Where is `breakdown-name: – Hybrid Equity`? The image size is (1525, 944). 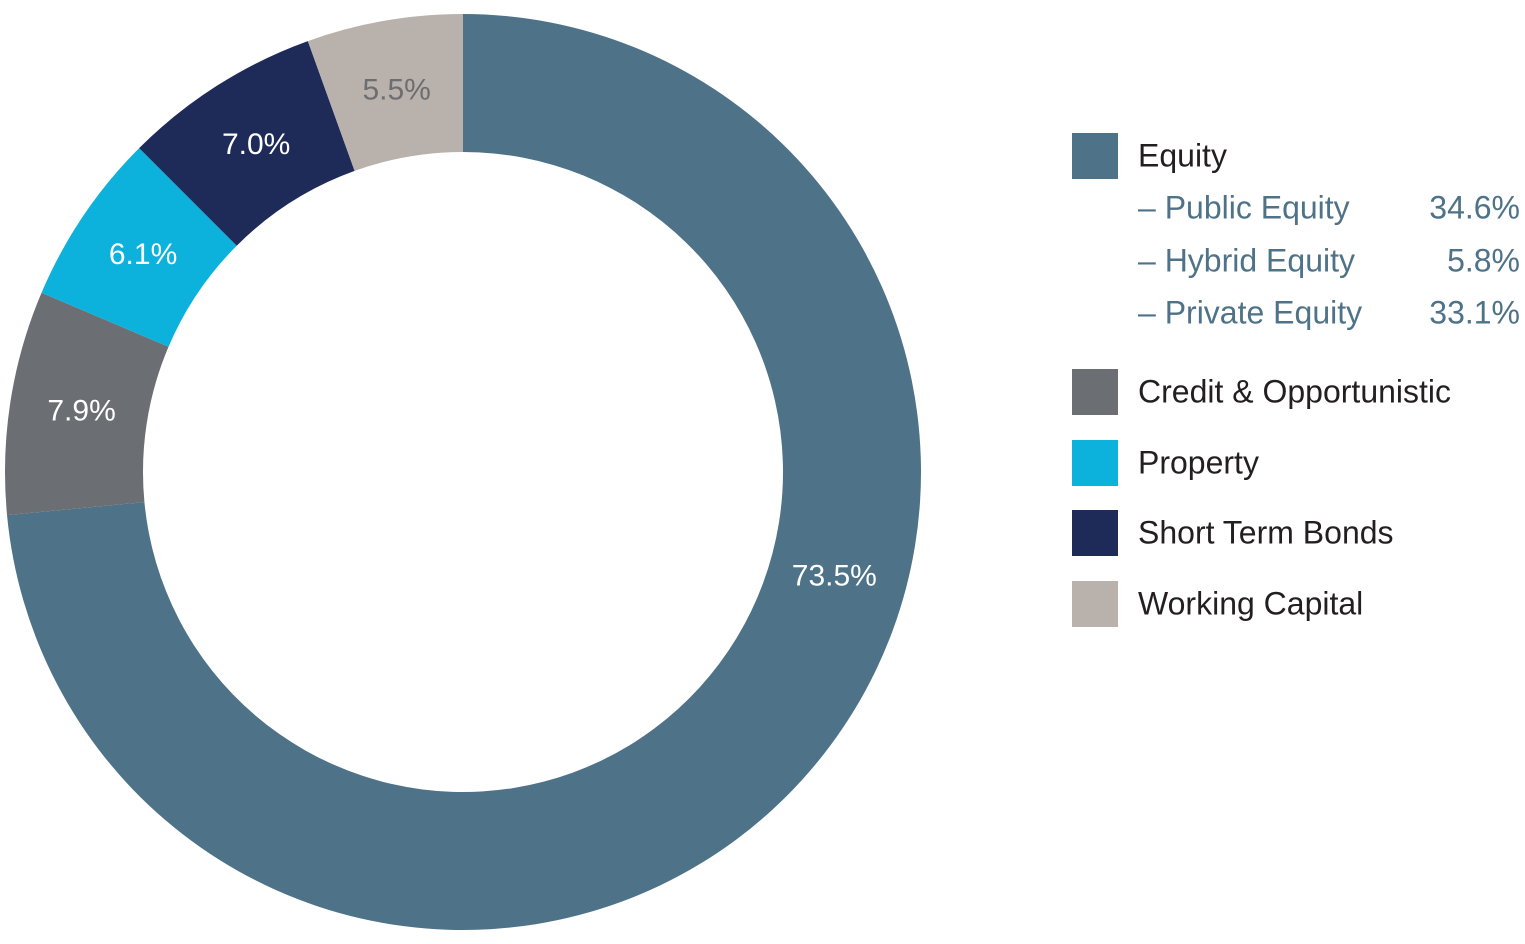 breakdown-name: – Hybrid Equity is located at coordinates (1246, 260).